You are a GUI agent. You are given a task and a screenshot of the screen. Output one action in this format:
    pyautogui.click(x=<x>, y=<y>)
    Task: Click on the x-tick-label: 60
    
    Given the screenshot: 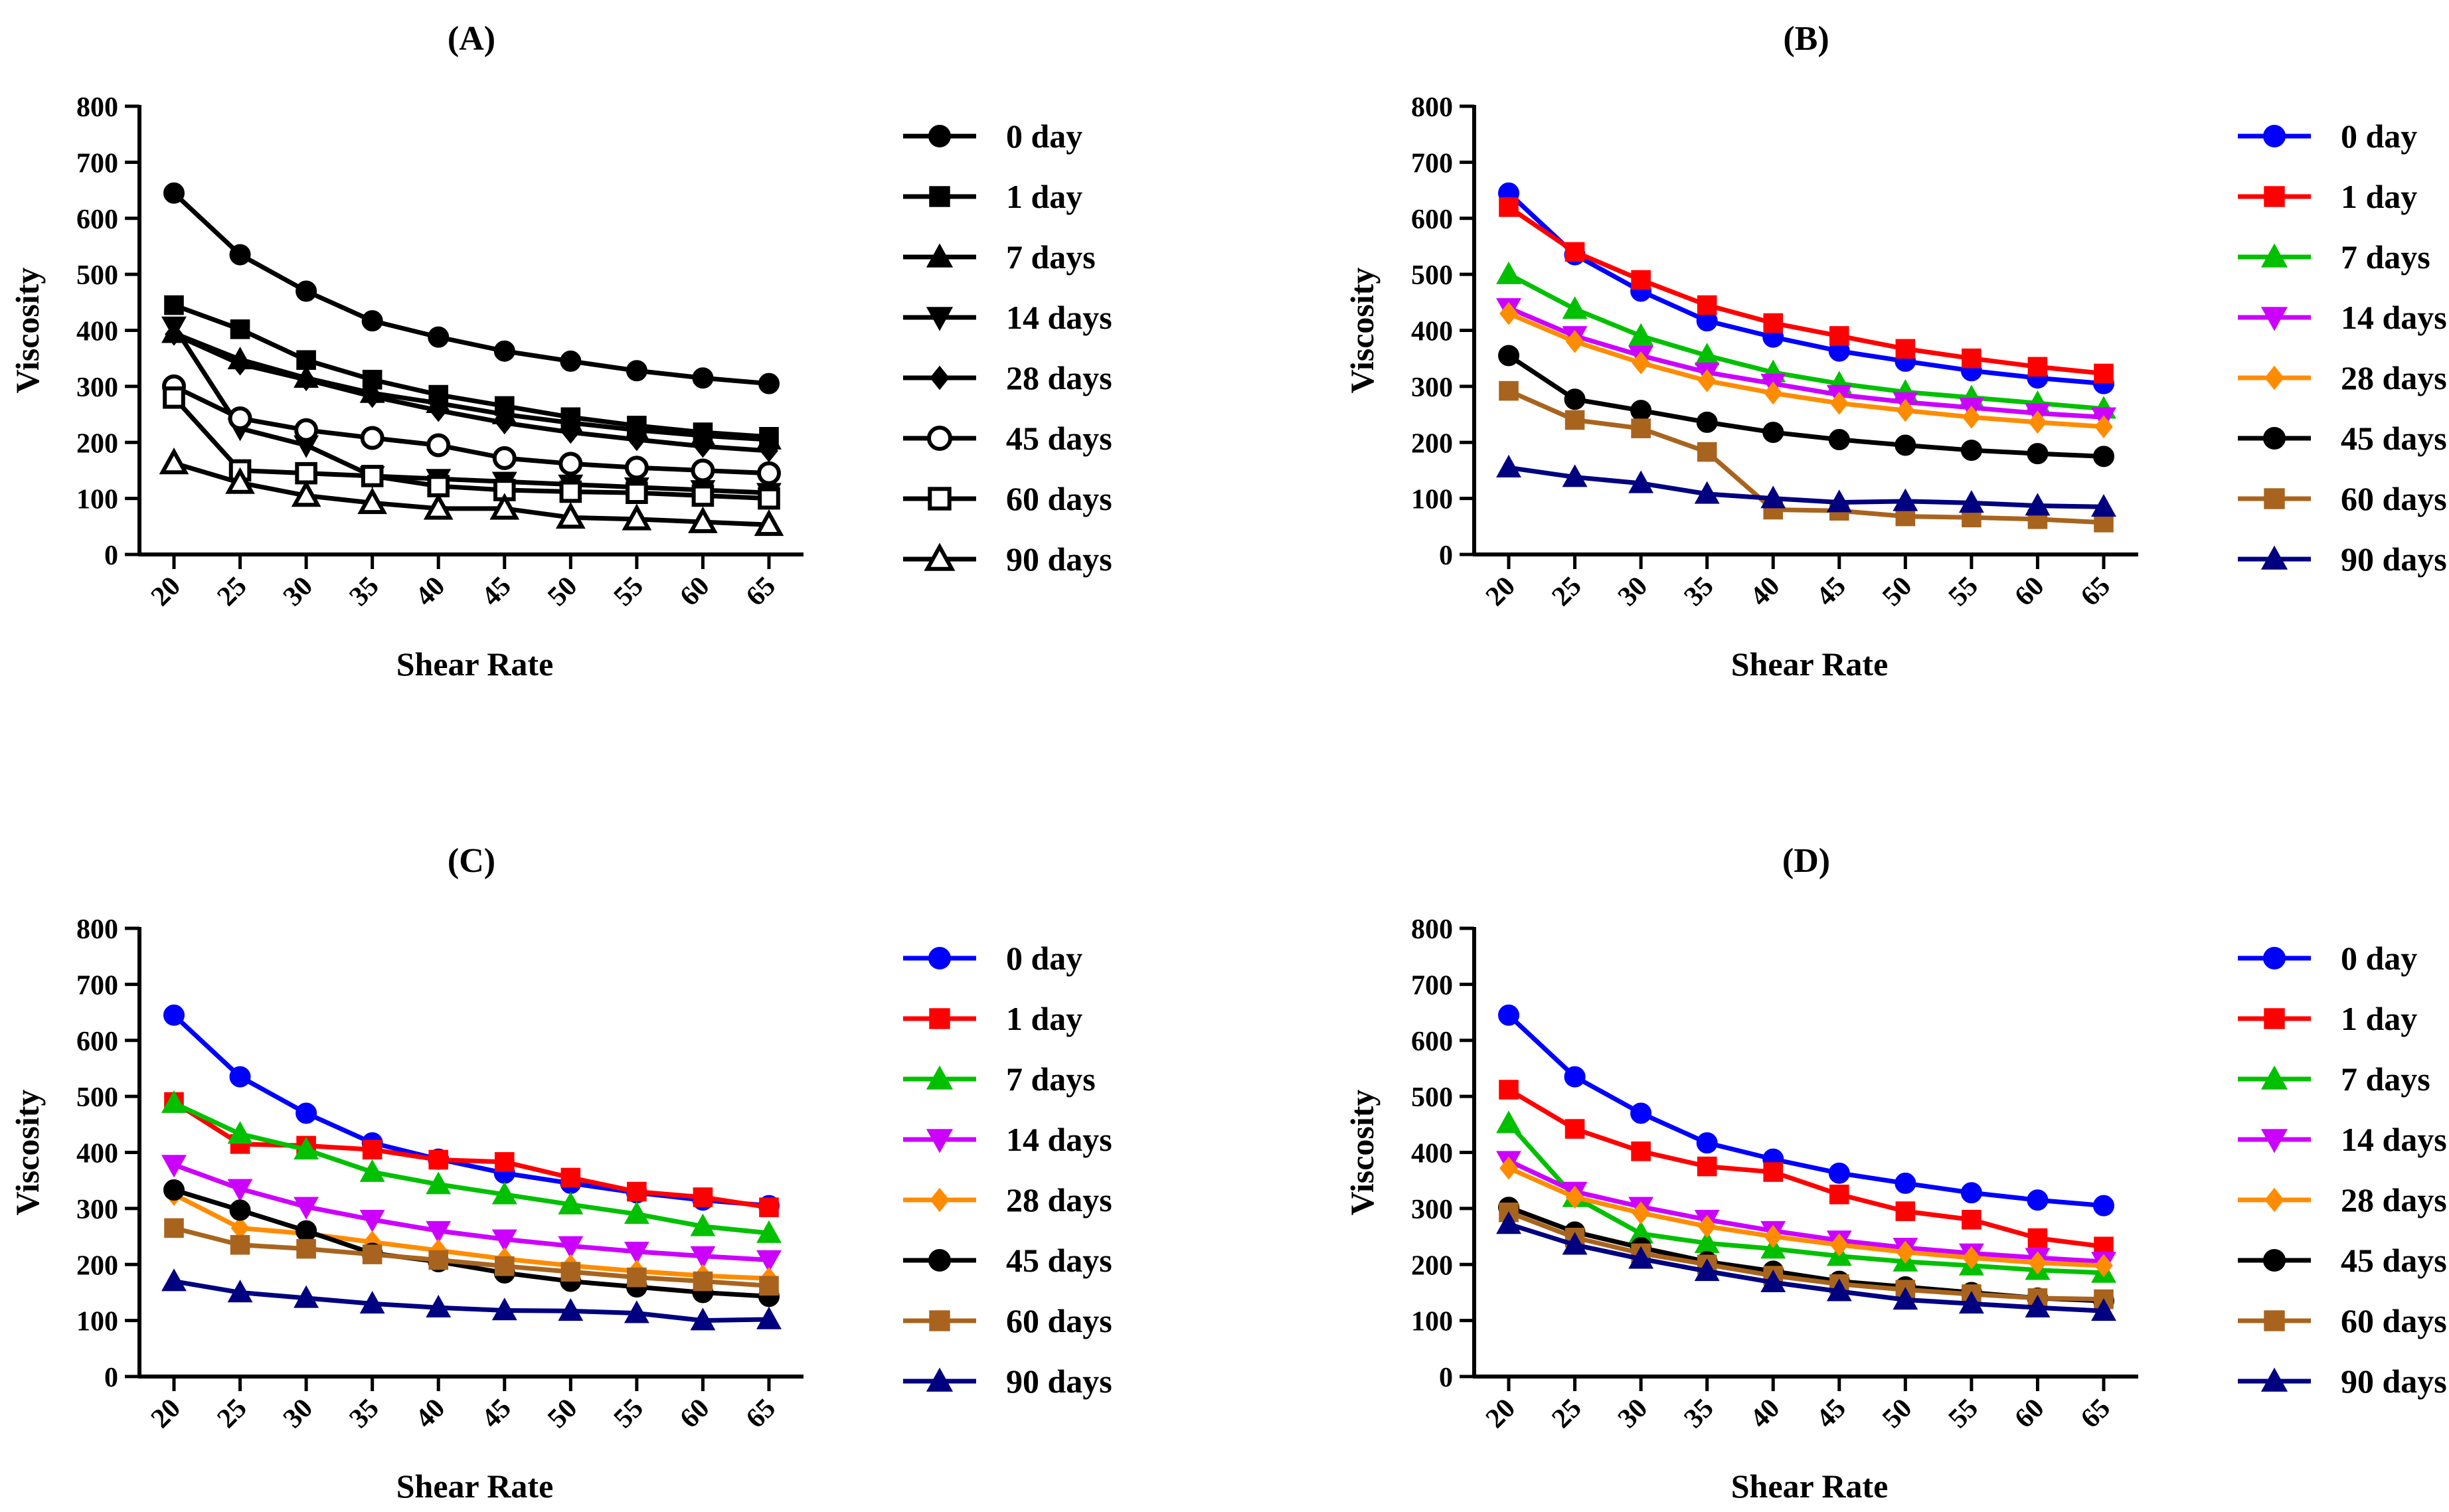 What is the action you would take?
    pyautogui.click(x=694, y=592)
    